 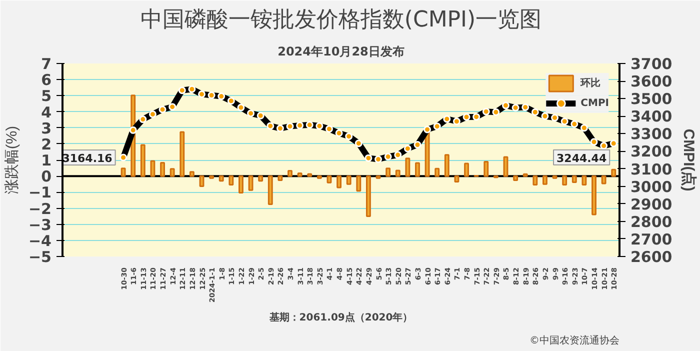 I want to click on y-tick-label: 4, so click(x=46, y=112).